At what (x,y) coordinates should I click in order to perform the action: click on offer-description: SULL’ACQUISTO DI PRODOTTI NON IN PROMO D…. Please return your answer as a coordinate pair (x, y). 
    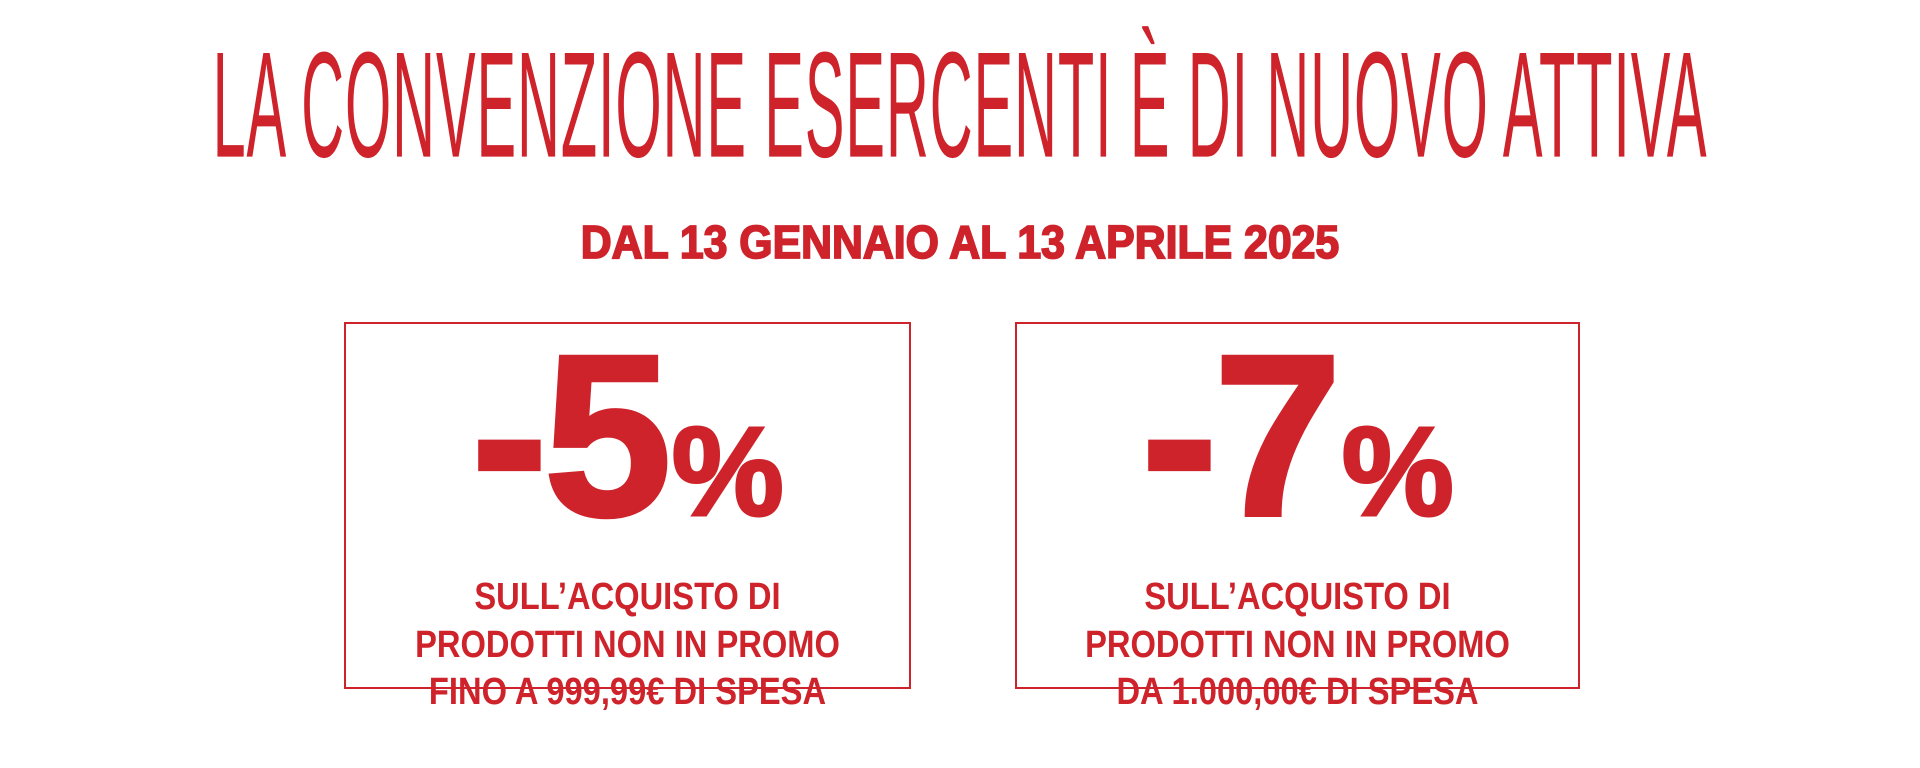
    Looking at the image, I should click on (1297, 645).